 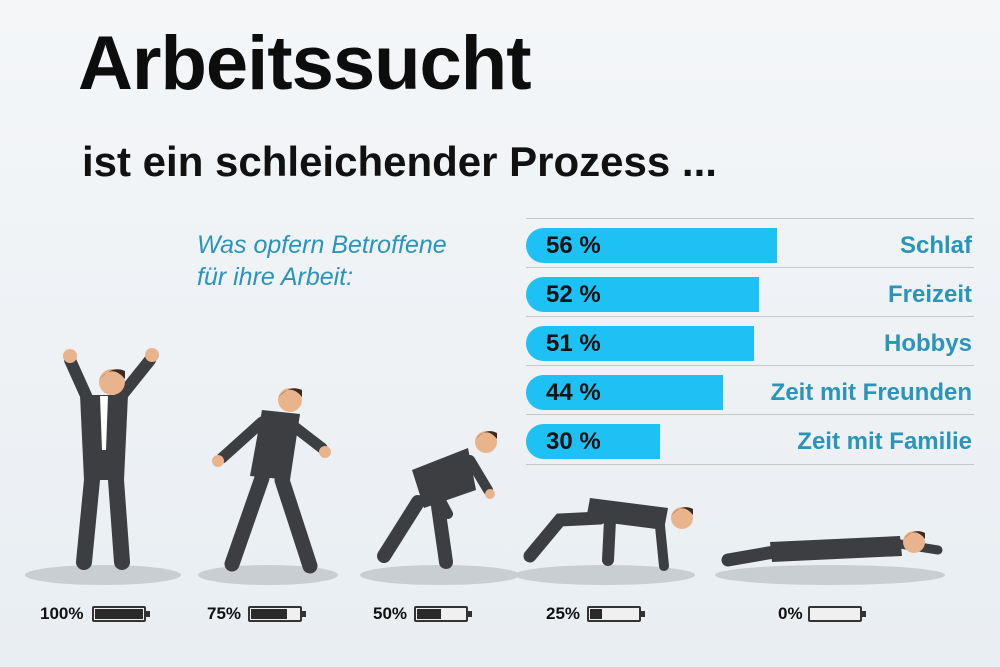 I want to click on figure-lying, so click(x=832, y=549).